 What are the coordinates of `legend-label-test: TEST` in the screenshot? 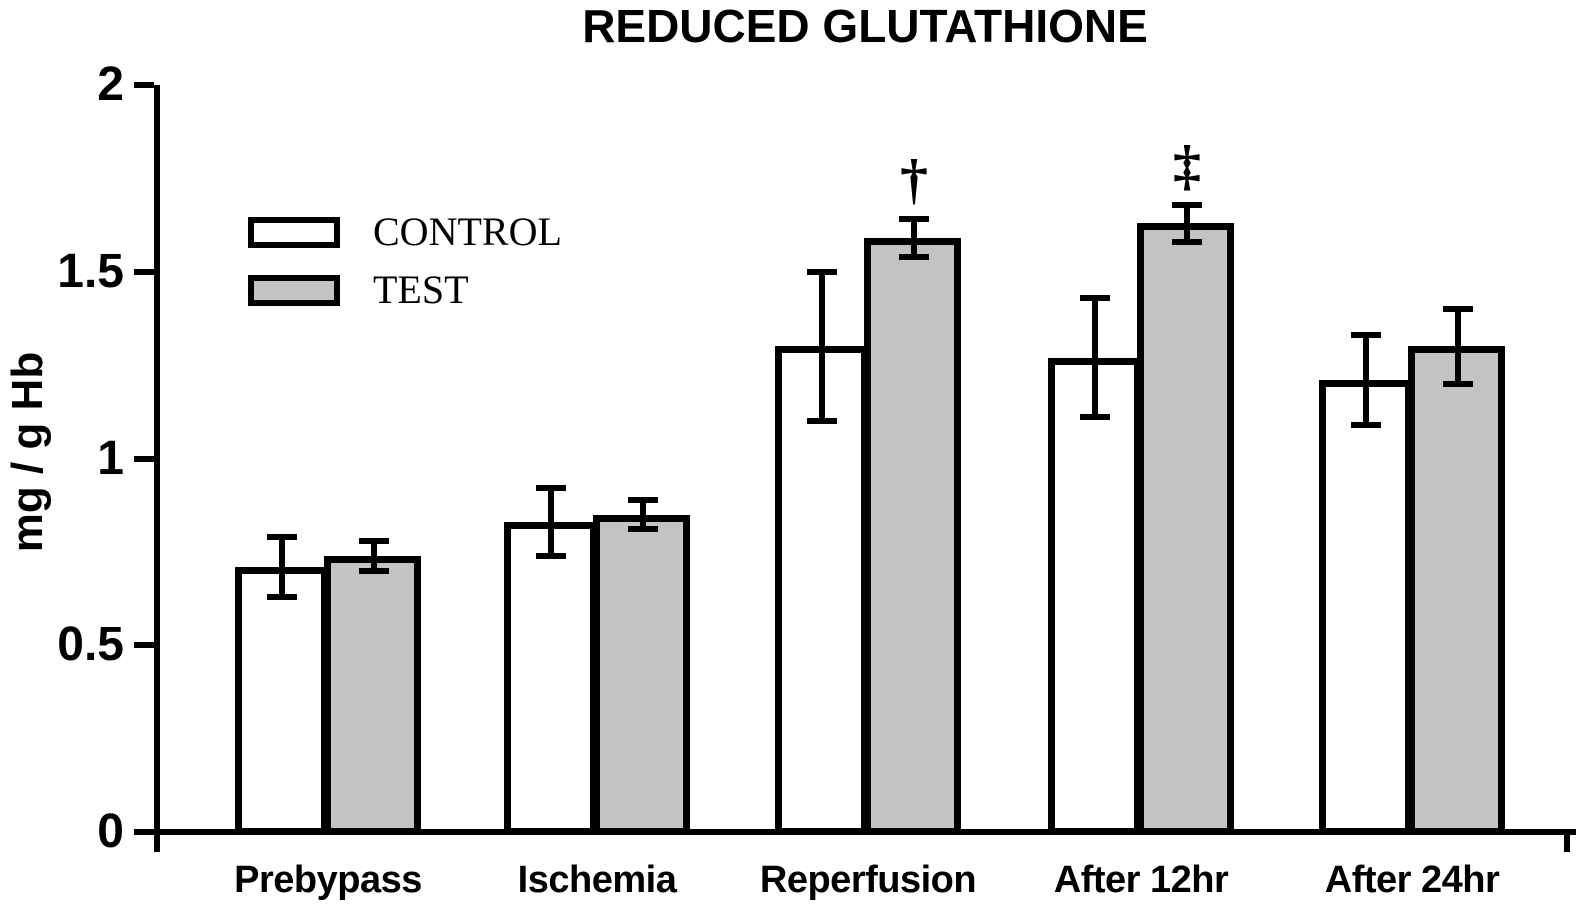 It's located at (421, 289).